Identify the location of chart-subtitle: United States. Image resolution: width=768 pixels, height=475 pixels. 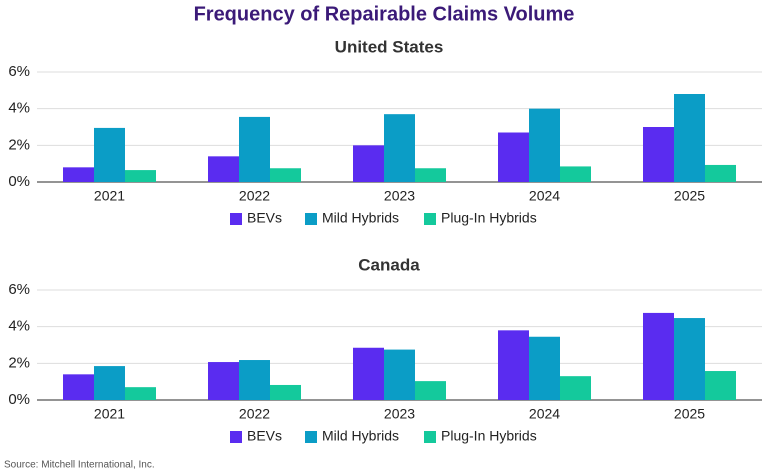
(389, 46).